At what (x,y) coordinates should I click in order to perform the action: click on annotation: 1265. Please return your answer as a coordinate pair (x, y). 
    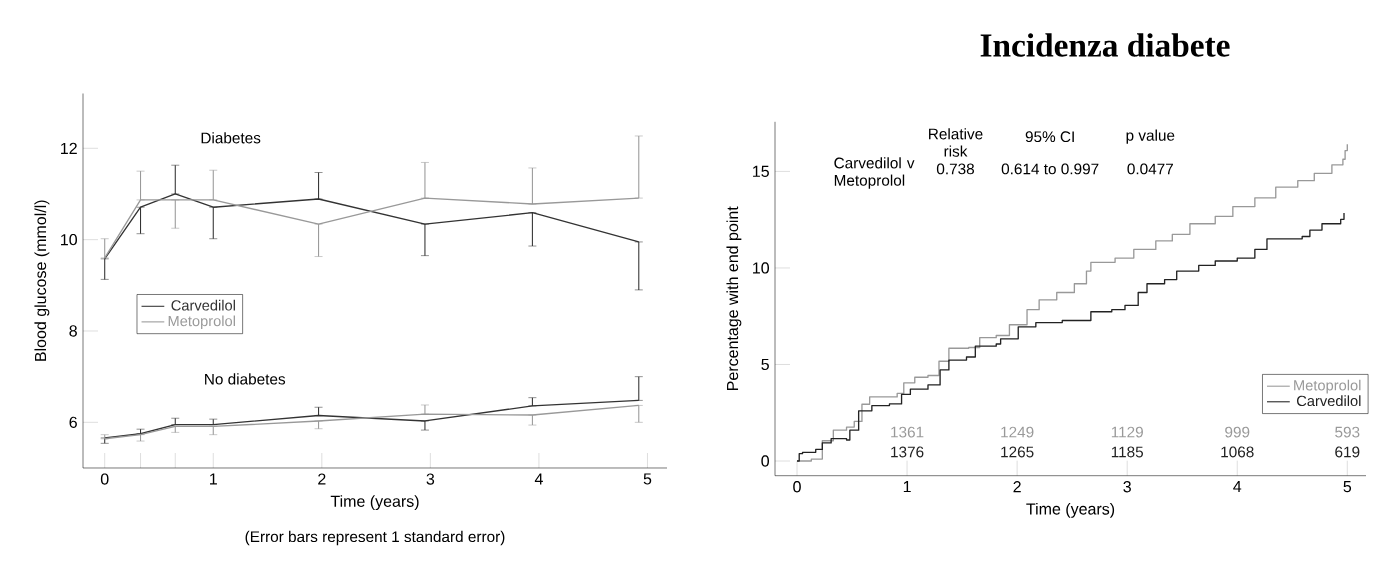
    Looking at the image, I should click on (1017, 452).